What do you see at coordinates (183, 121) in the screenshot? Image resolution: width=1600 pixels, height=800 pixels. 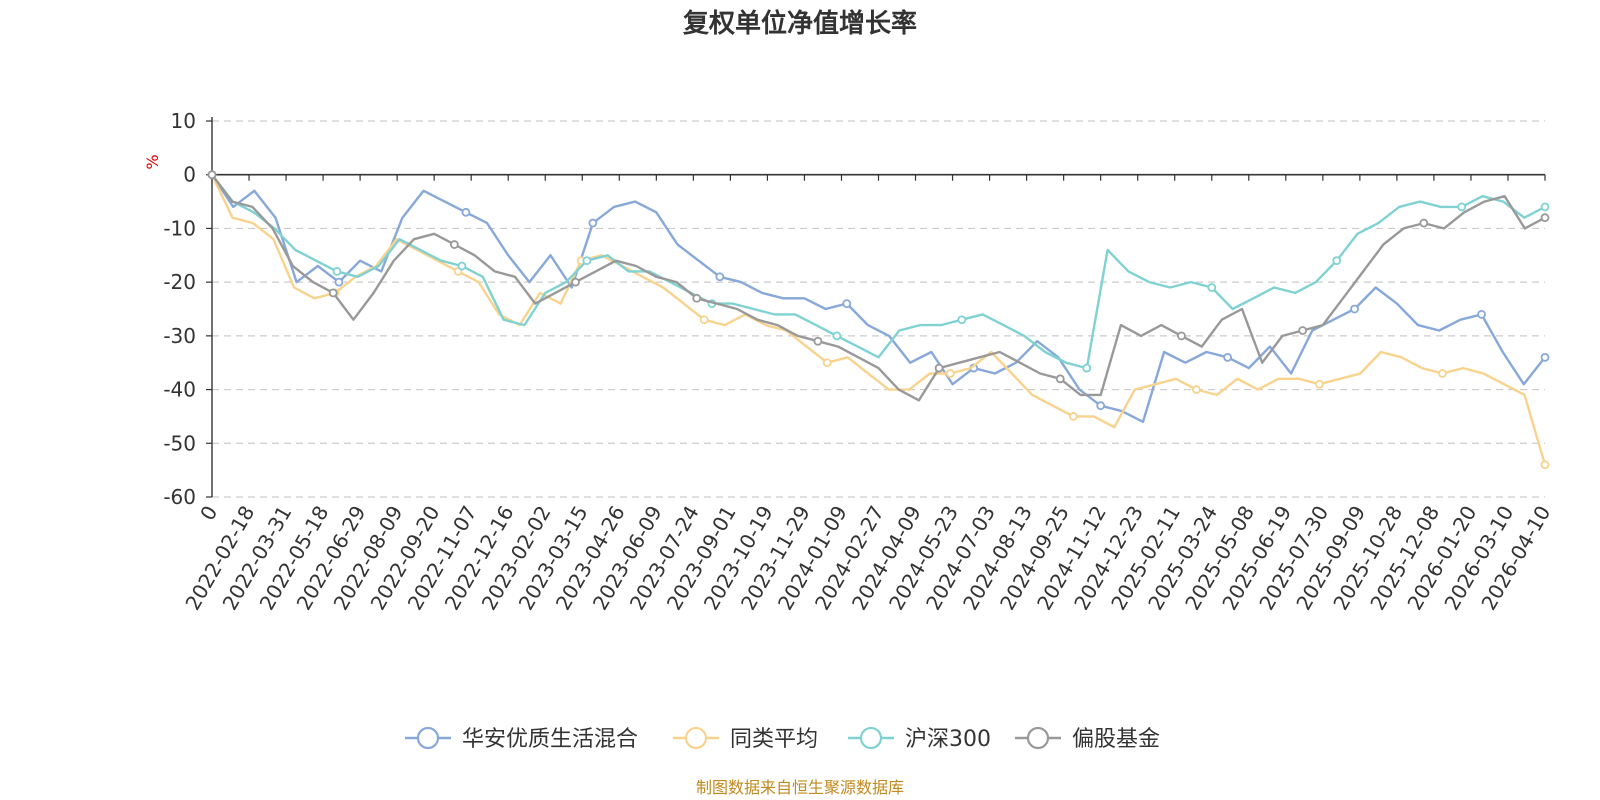 I see `y-tick-label: 10` at bounding box center [183, 121].